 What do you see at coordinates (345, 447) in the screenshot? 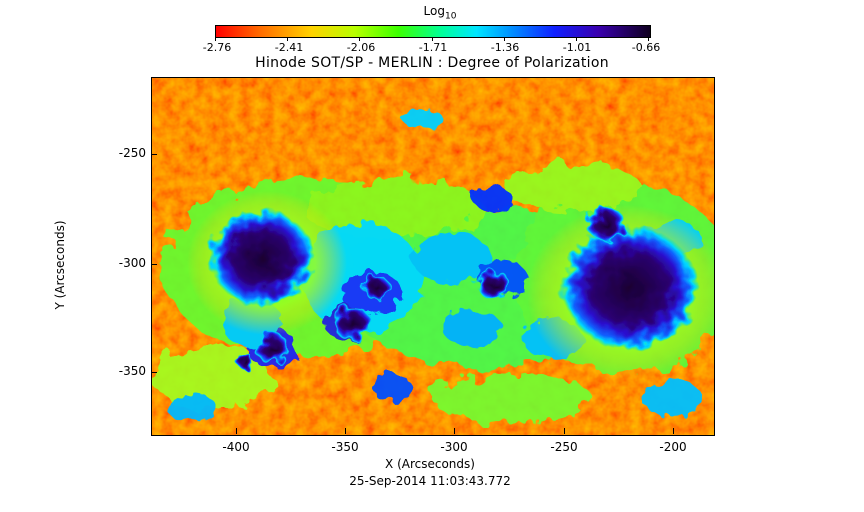
I see `x-tick-label: -350` at bounding box center [345, 447].